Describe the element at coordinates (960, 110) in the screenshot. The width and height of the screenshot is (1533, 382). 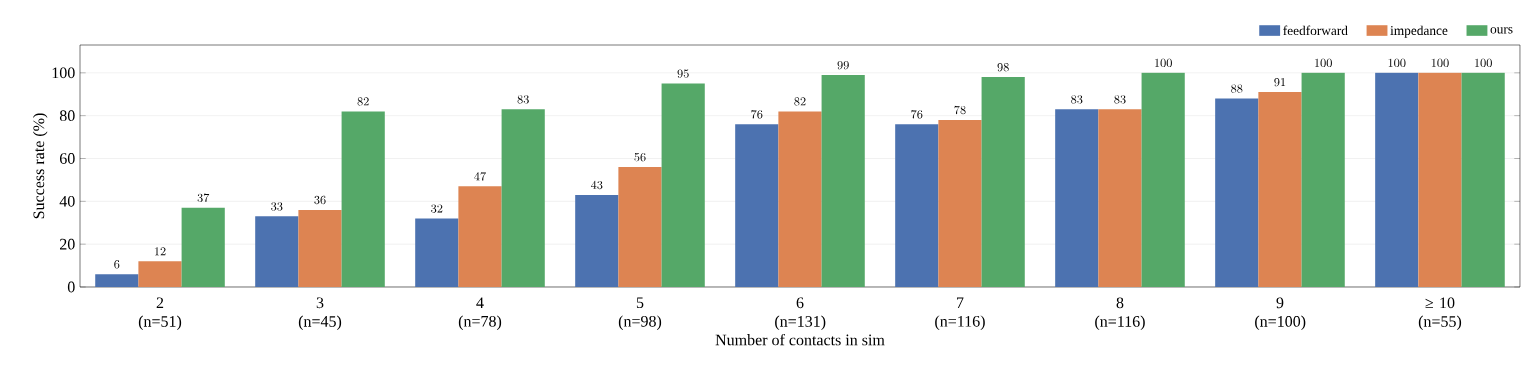
I see `data-label: 78` at that location.